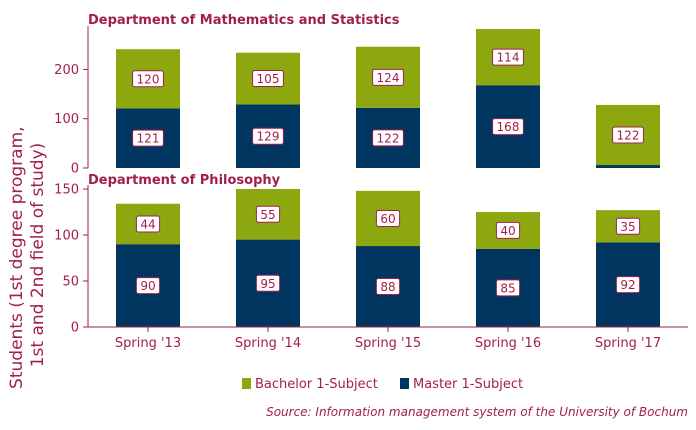 The image size is (696, 430). I want to click on y-tick-label: 50, so click(70, 282).